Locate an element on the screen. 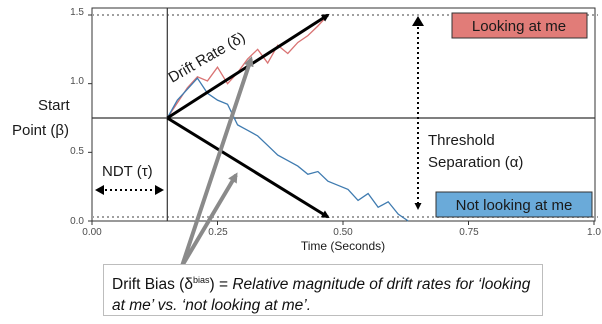 Image resolution: width=602 pixels, height=324 pixels. ndt-arrowhead-right is located at coordinates (159, 190).